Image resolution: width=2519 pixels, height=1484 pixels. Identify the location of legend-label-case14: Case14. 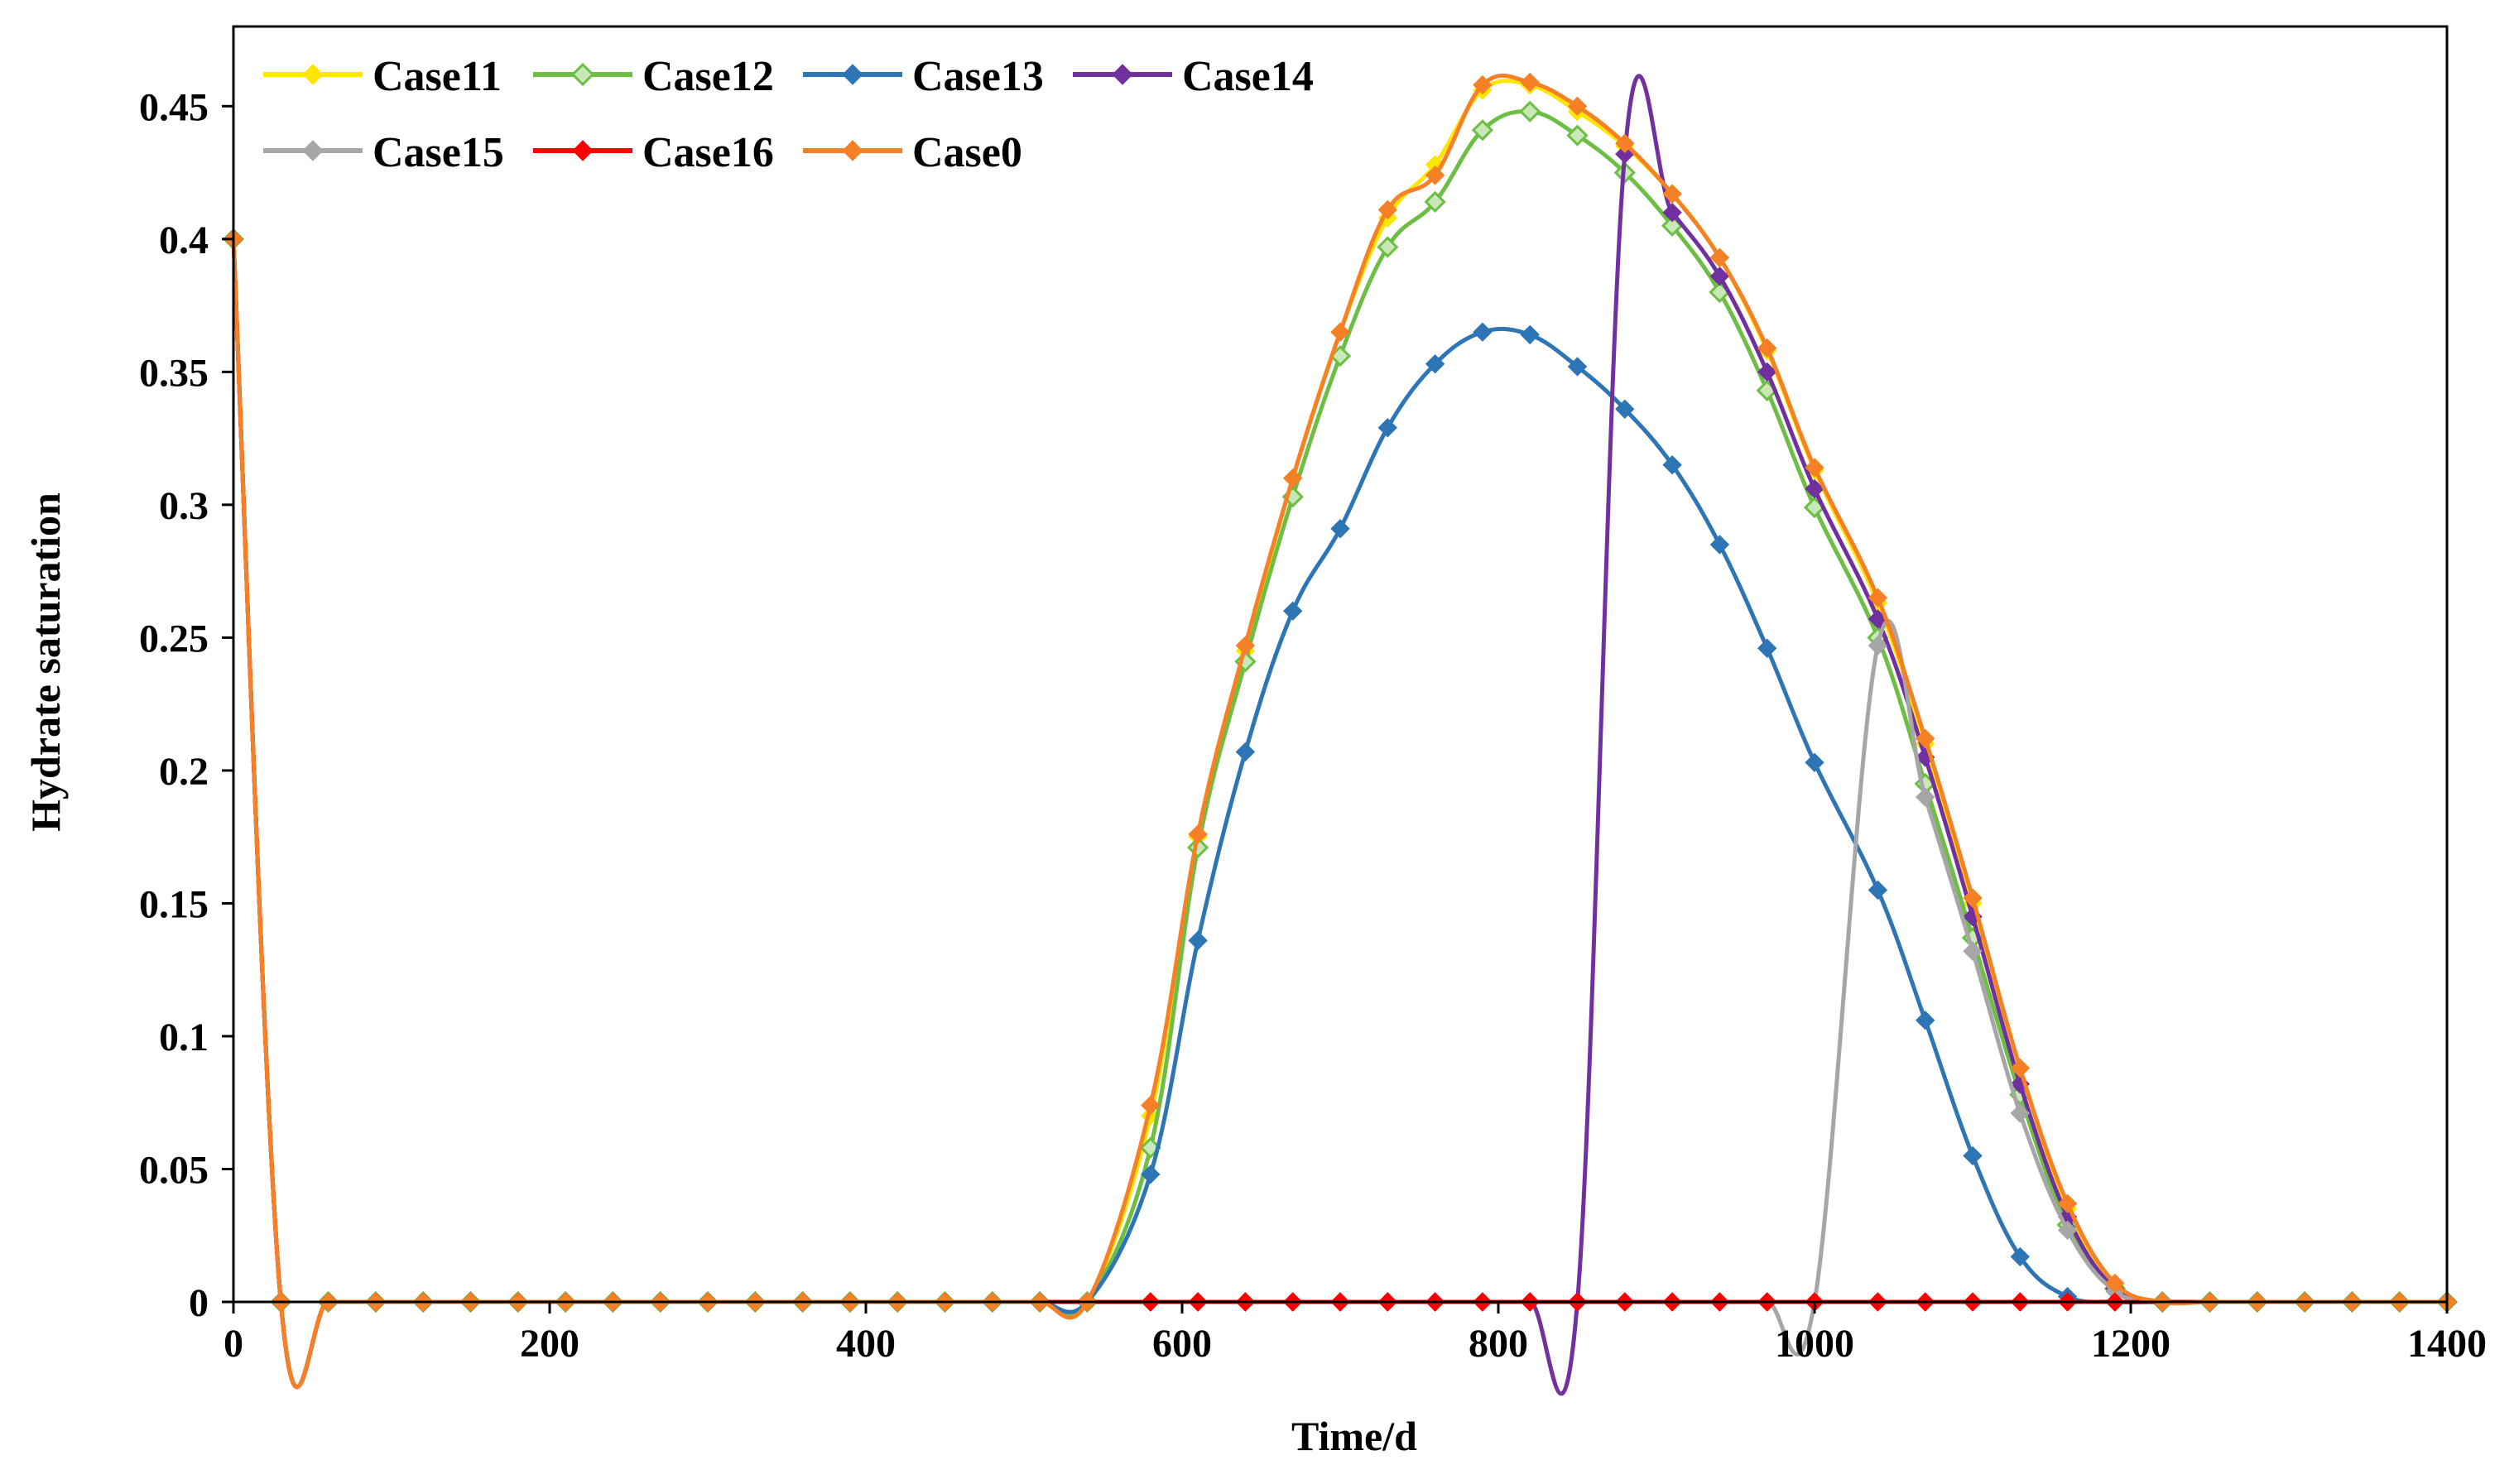
(1248, 76).